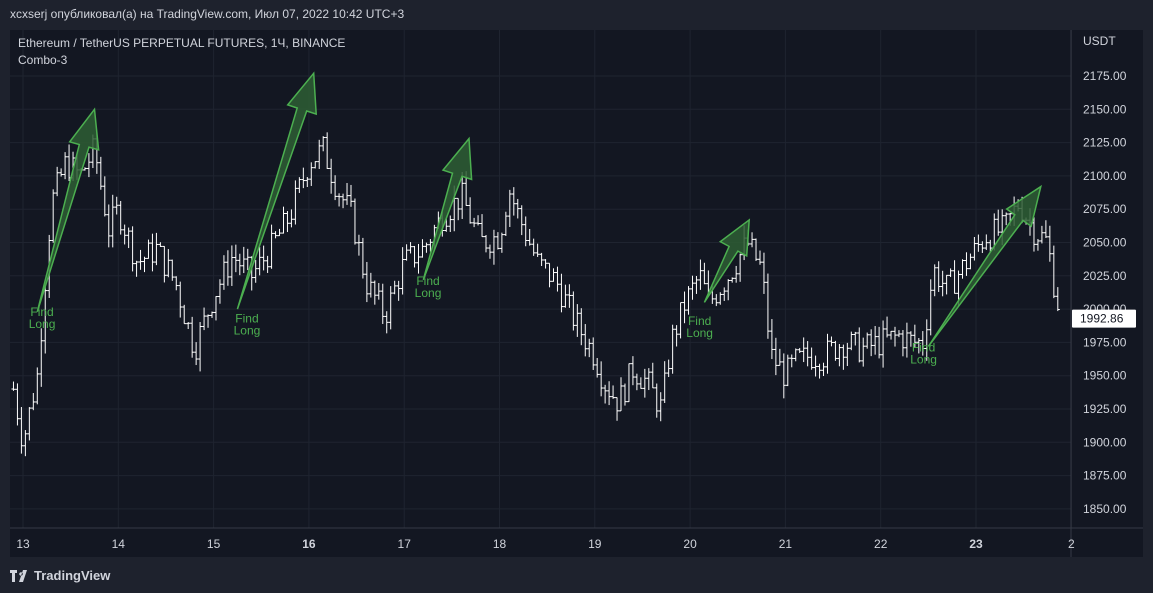 This screenshot has height=593, width=1153. I want to click on find-long-label: Find Long, so click(42, 318).